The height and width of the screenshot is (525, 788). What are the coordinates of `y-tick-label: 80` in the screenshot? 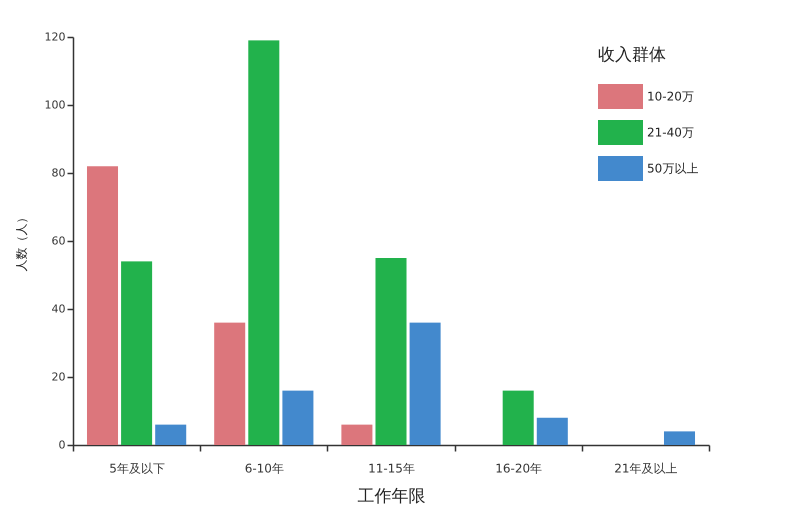 It's located at (59, 173).